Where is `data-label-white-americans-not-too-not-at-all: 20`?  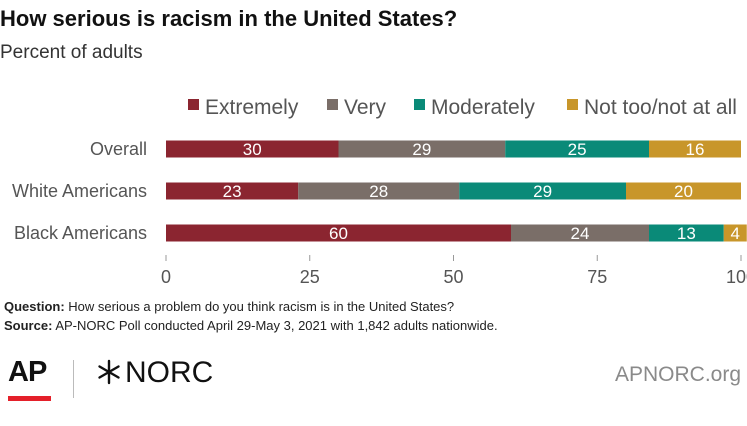 data-label-white-americans-not-too-not-at-all: 20 is located at coordinates (683, 191).